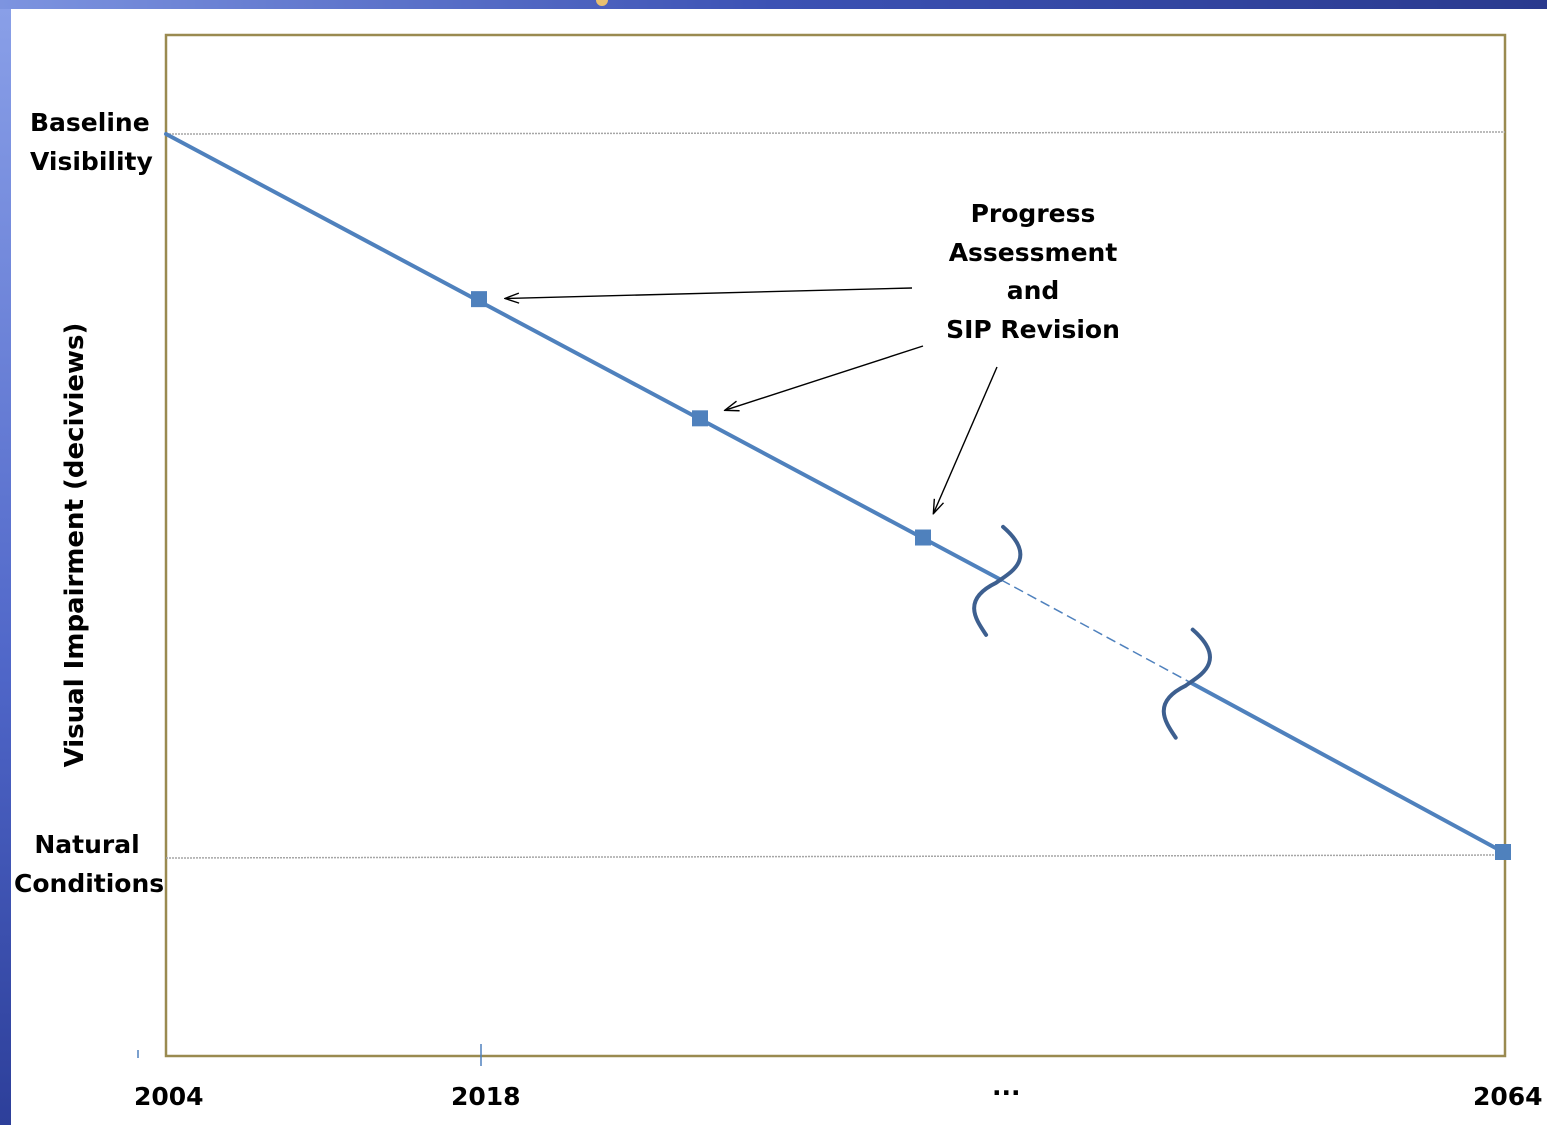  I want to click on series-line-projected, so click(1096, 631).